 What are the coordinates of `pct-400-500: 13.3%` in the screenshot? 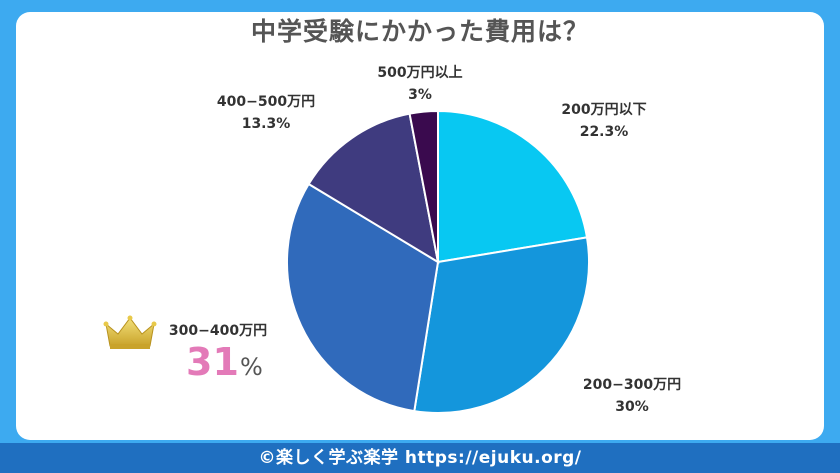 It's located at (266, 124).